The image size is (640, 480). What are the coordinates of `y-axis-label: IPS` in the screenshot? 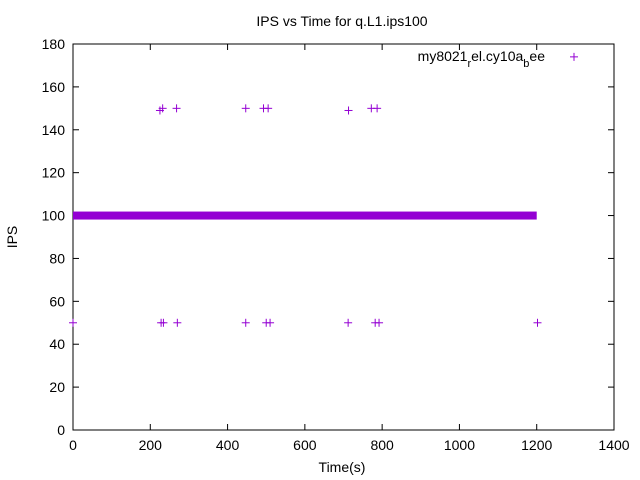 It's located at (12, 237).